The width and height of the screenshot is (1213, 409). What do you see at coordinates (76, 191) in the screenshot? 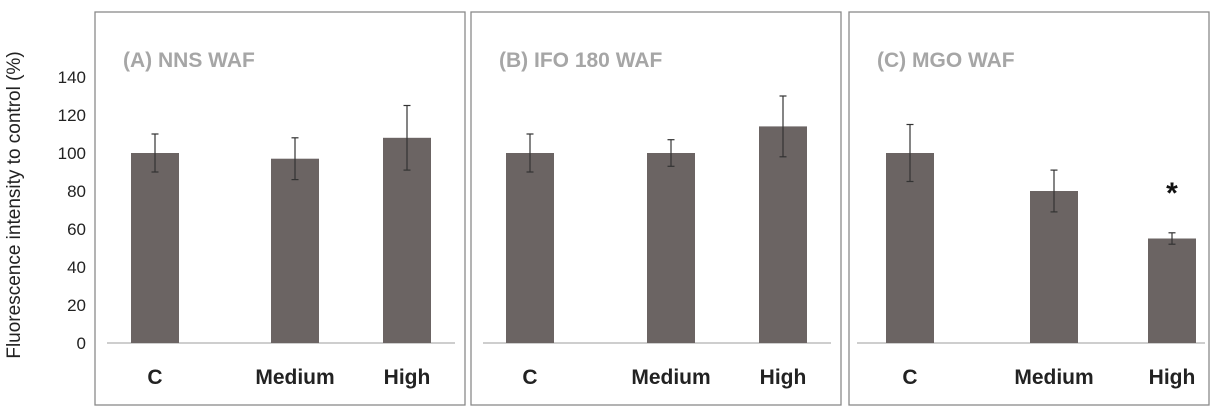
I see `y-tick-label: 80` at bounding box center [76, 191].